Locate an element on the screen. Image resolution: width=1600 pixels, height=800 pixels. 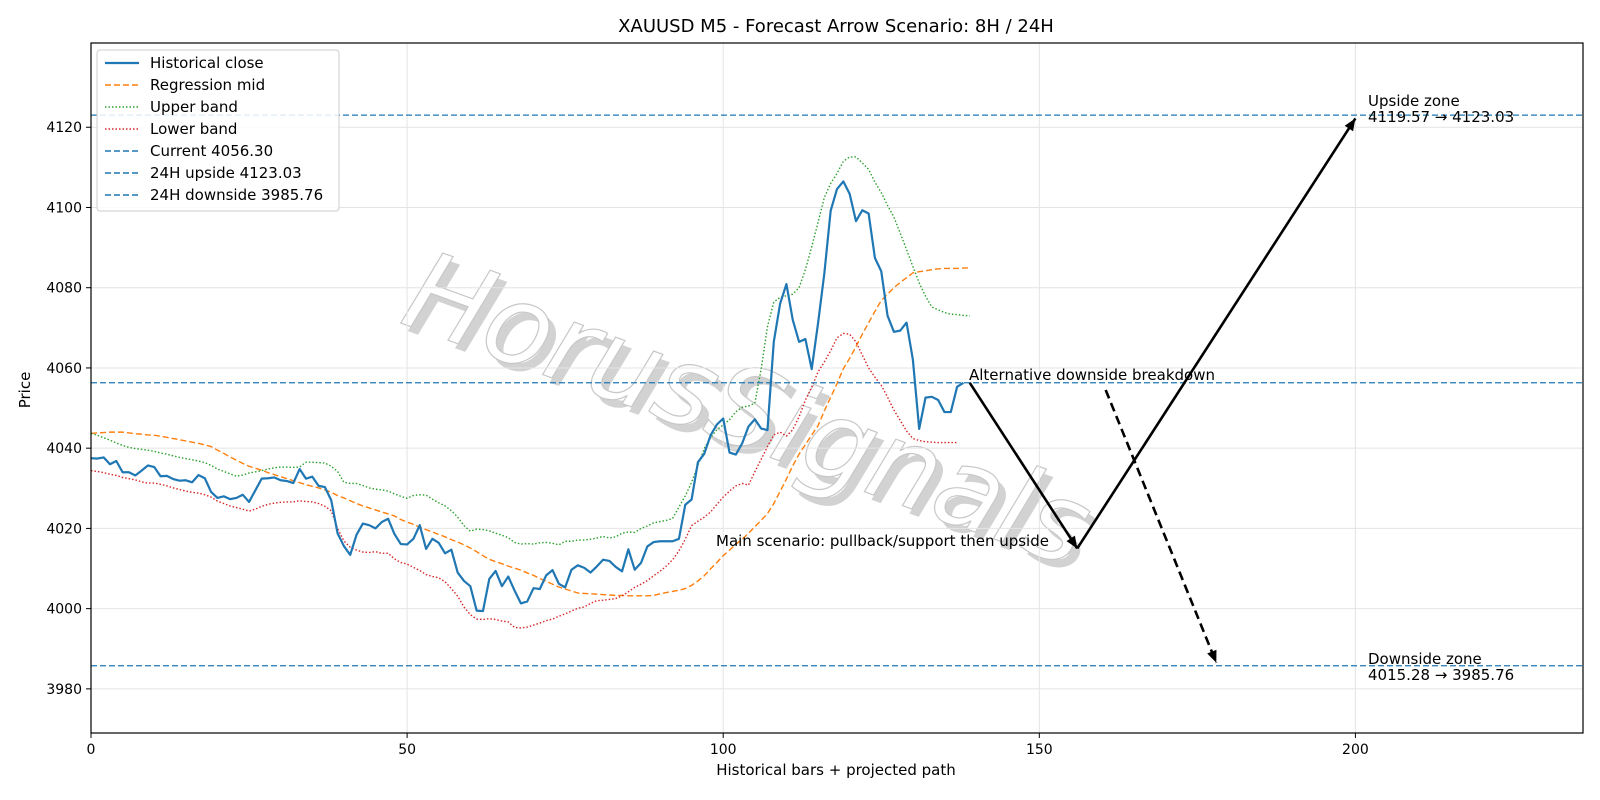
x-tick-label: 0 is located at coordinates (91, 750).